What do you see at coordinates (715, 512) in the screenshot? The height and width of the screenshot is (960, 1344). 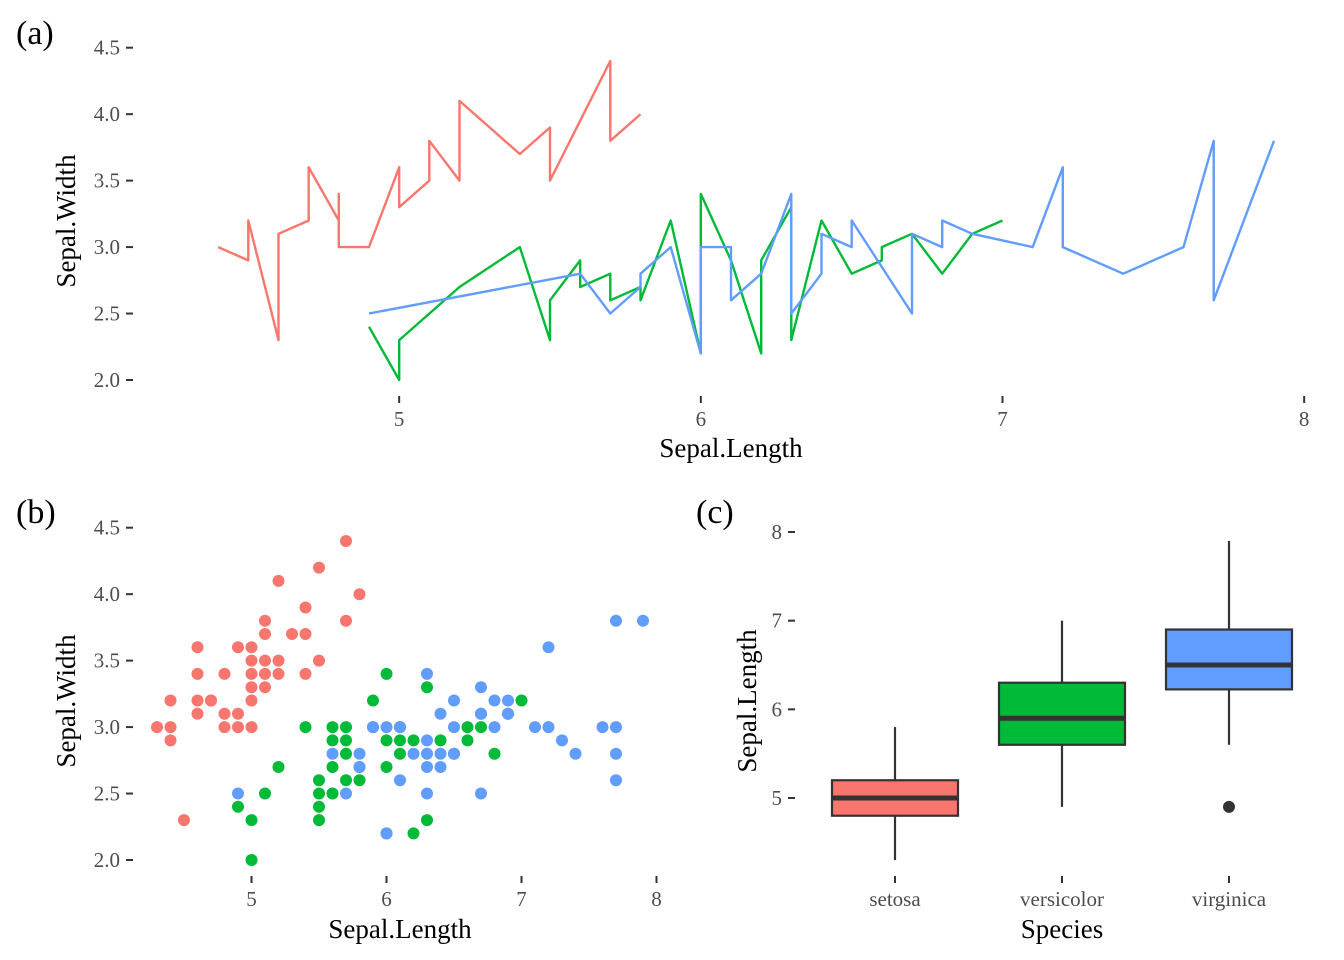 I see `panel-c-tag: (c)` at bounding box center [715, 512].